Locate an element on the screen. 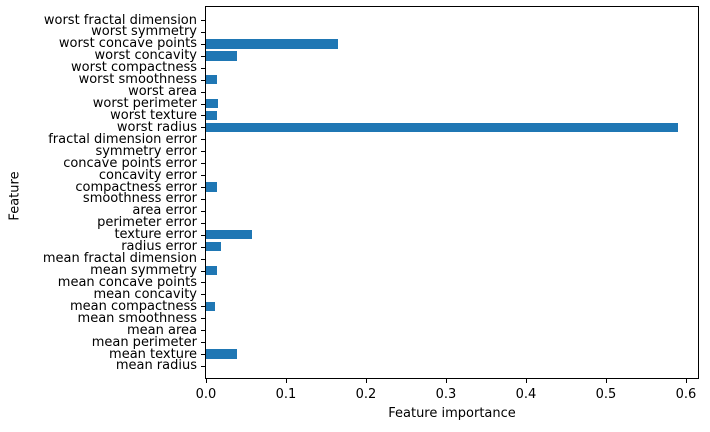 This screenshot has width=710, height=432. y-tick-label: mean fractal dimension is located at coordinates (119, 259).